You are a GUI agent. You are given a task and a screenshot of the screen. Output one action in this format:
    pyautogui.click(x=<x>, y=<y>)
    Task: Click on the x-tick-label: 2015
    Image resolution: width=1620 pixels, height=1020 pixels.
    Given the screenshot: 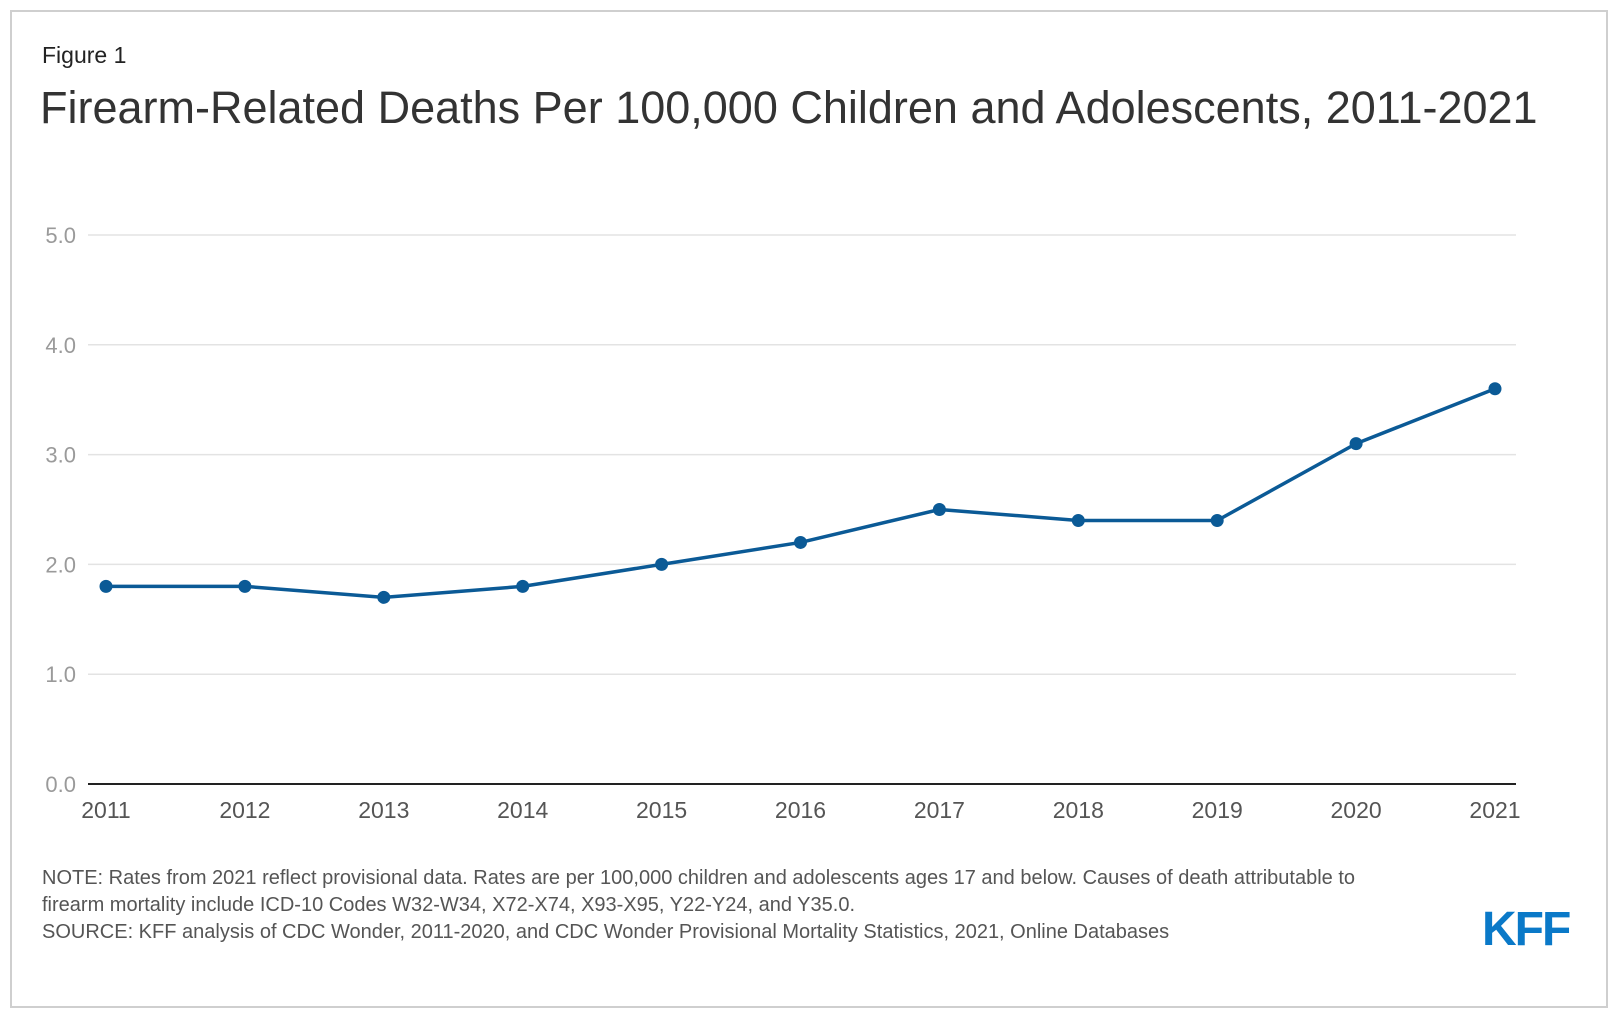 What is the action you would take?
    pyautogui.click(x=661, y=810)
    